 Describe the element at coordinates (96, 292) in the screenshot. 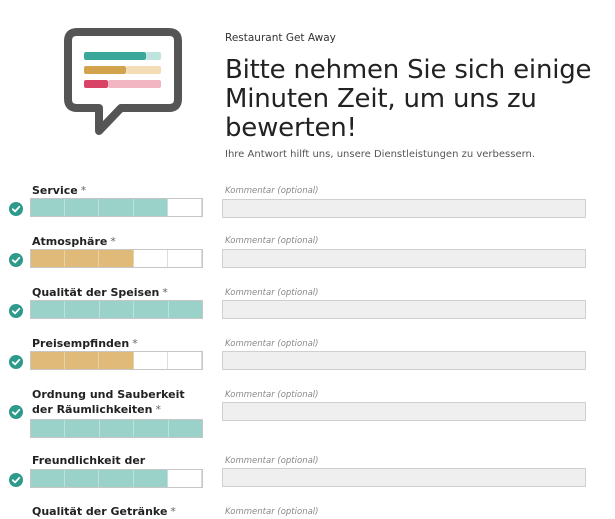

I see `question-label-text: Qualität der Speisen` at that location.